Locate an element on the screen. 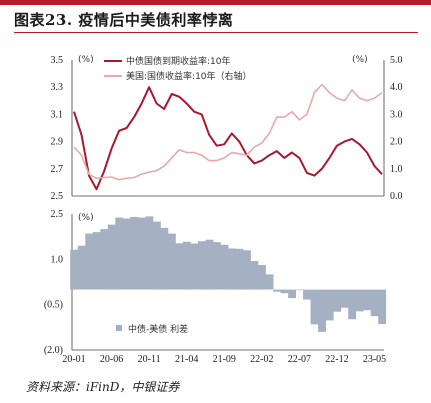 The width and height of the screenshot is (431, 403). unit-right-label: (%) is located at coordinates (360, 60).